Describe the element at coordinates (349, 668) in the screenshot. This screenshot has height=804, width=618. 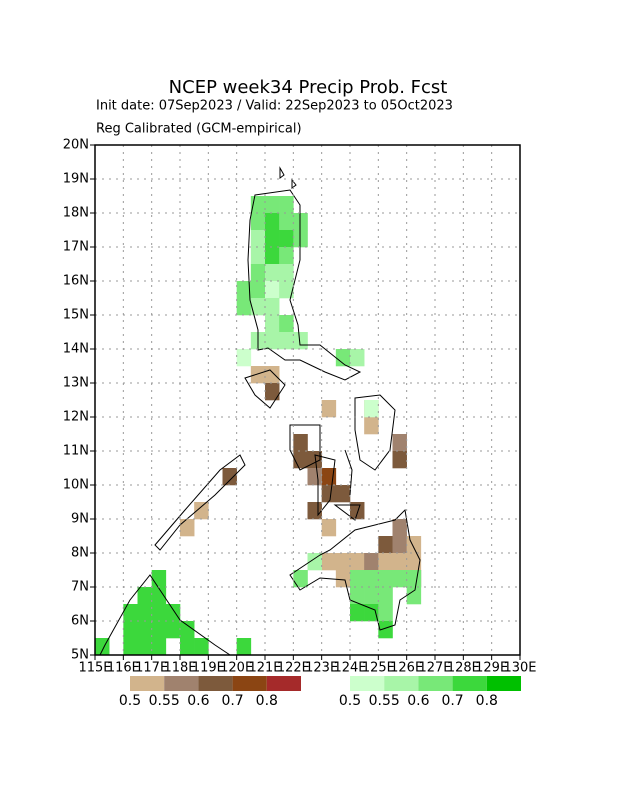
I see `x-tick-label: 124E` at that location.